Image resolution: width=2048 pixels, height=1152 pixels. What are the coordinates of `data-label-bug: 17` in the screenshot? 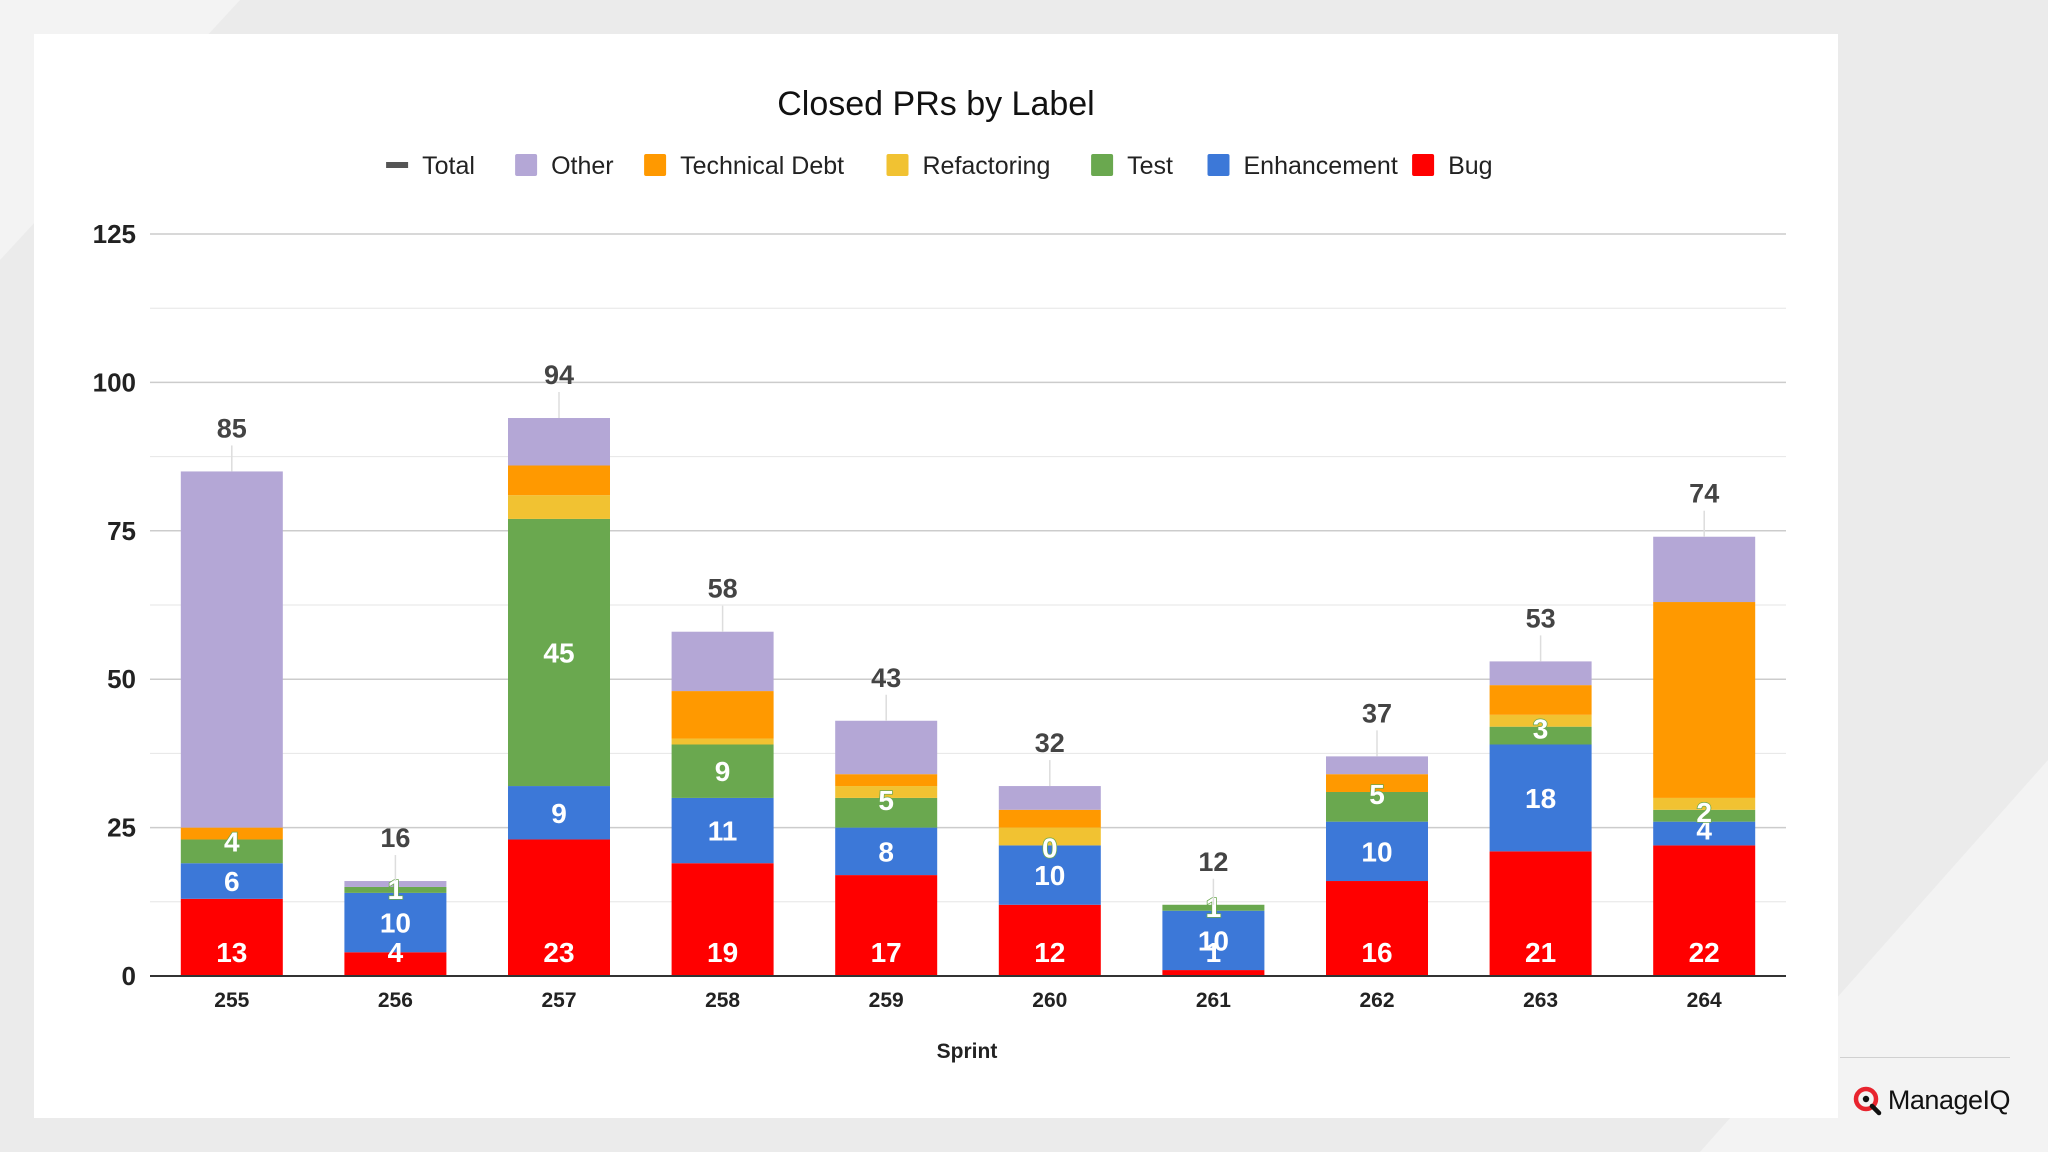 It's located at (886, 952).